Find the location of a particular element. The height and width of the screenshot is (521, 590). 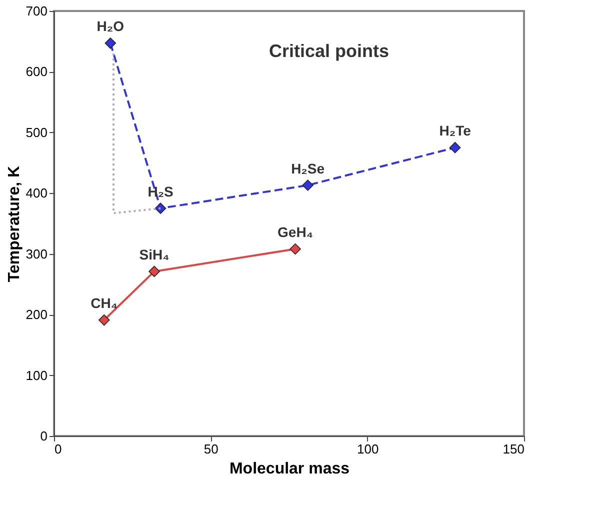

annotation: H₂Se is located at coordinates (308, 168).